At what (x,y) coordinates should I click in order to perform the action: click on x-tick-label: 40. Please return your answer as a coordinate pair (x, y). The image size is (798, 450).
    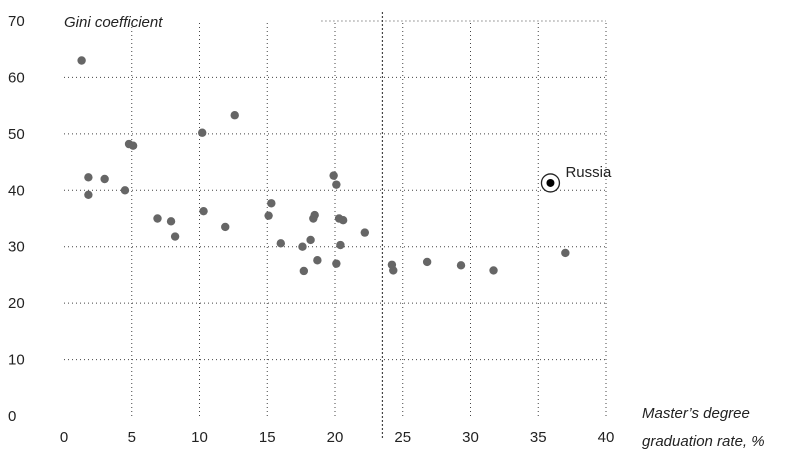
    Looking at the image, I should click on (606, 437).